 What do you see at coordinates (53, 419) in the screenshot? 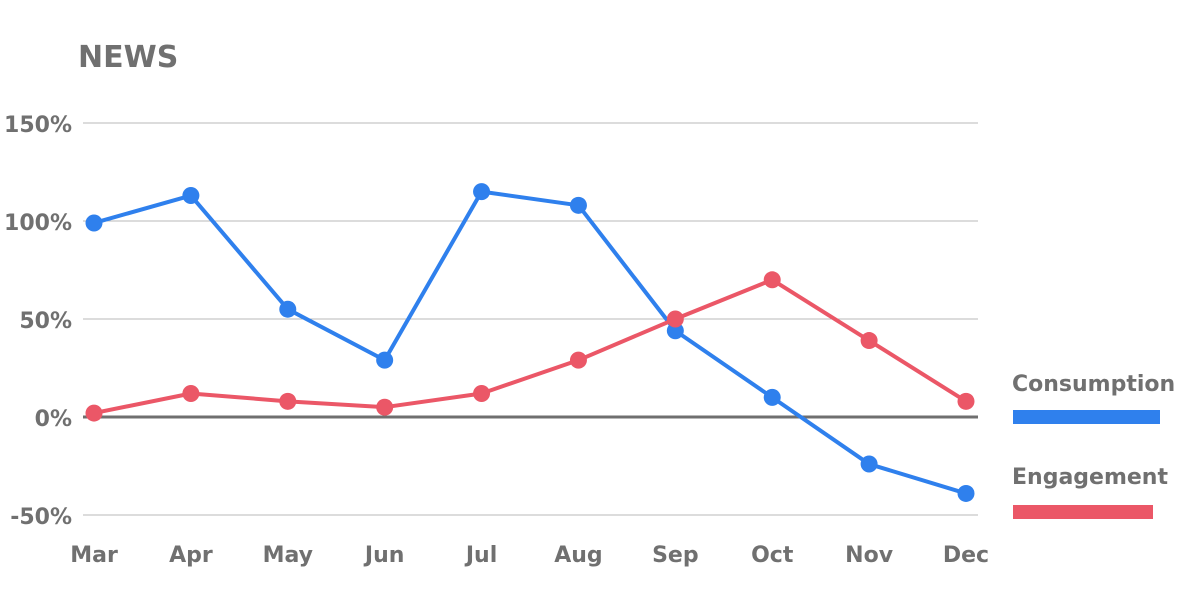
I see `y-tick-label: 0%` at bounding box center [53, 419].